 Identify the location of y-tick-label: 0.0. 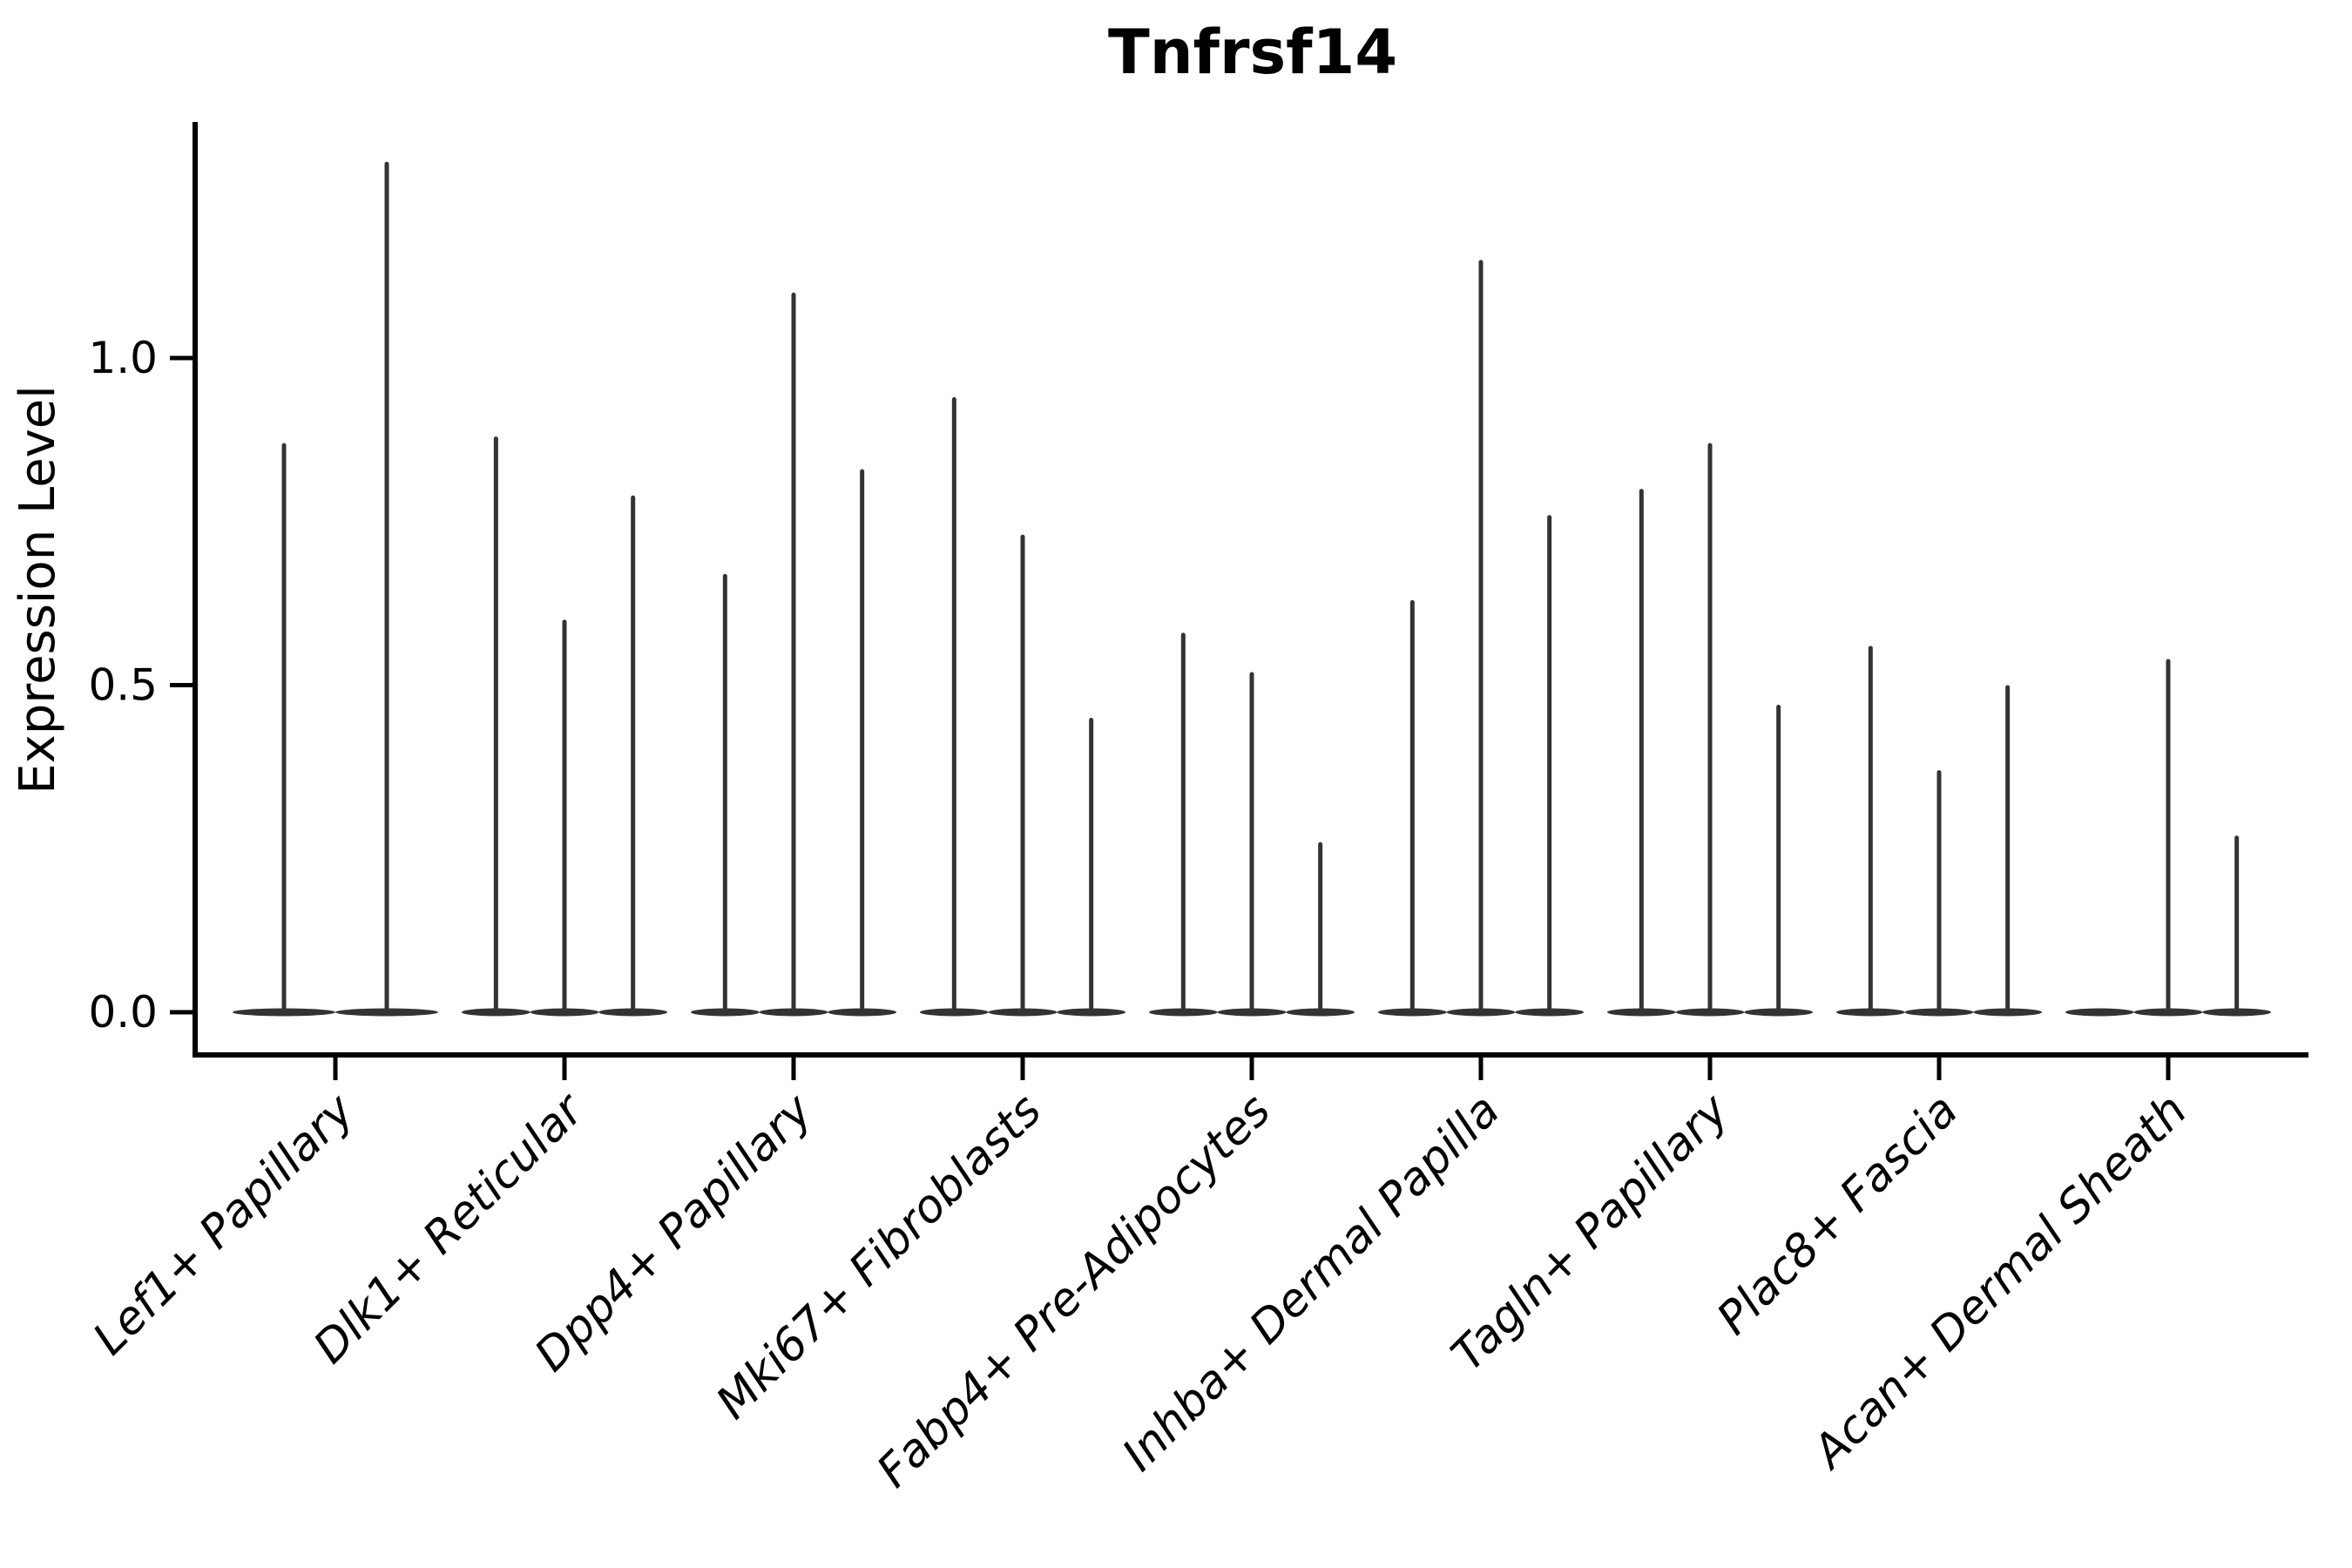
(123, 1012).